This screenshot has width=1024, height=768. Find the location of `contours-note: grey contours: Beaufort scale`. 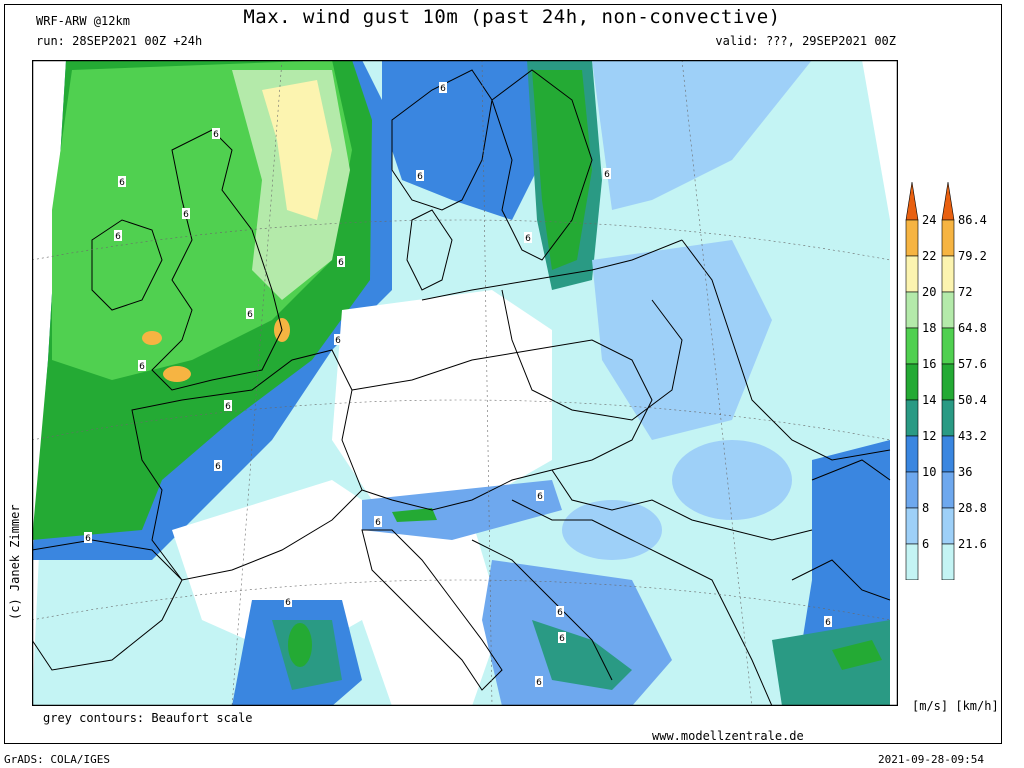

contours-note: grey contours: Beaufort scale is located at coordinates (148, 718).